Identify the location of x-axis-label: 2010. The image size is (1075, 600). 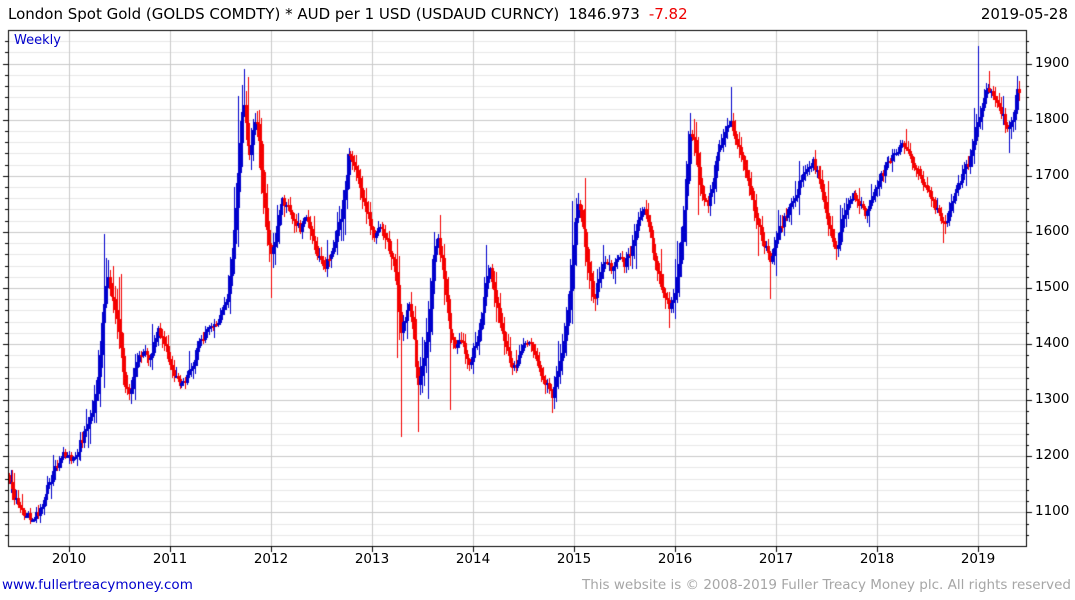
(69, 559).